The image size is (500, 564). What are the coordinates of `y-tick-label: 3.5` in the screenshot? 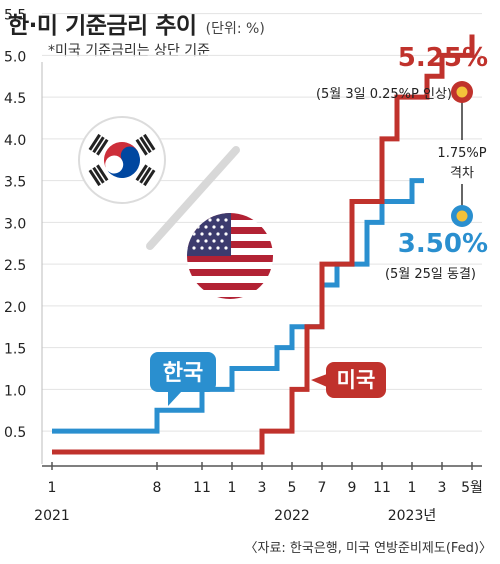 It's located at (15, 183).